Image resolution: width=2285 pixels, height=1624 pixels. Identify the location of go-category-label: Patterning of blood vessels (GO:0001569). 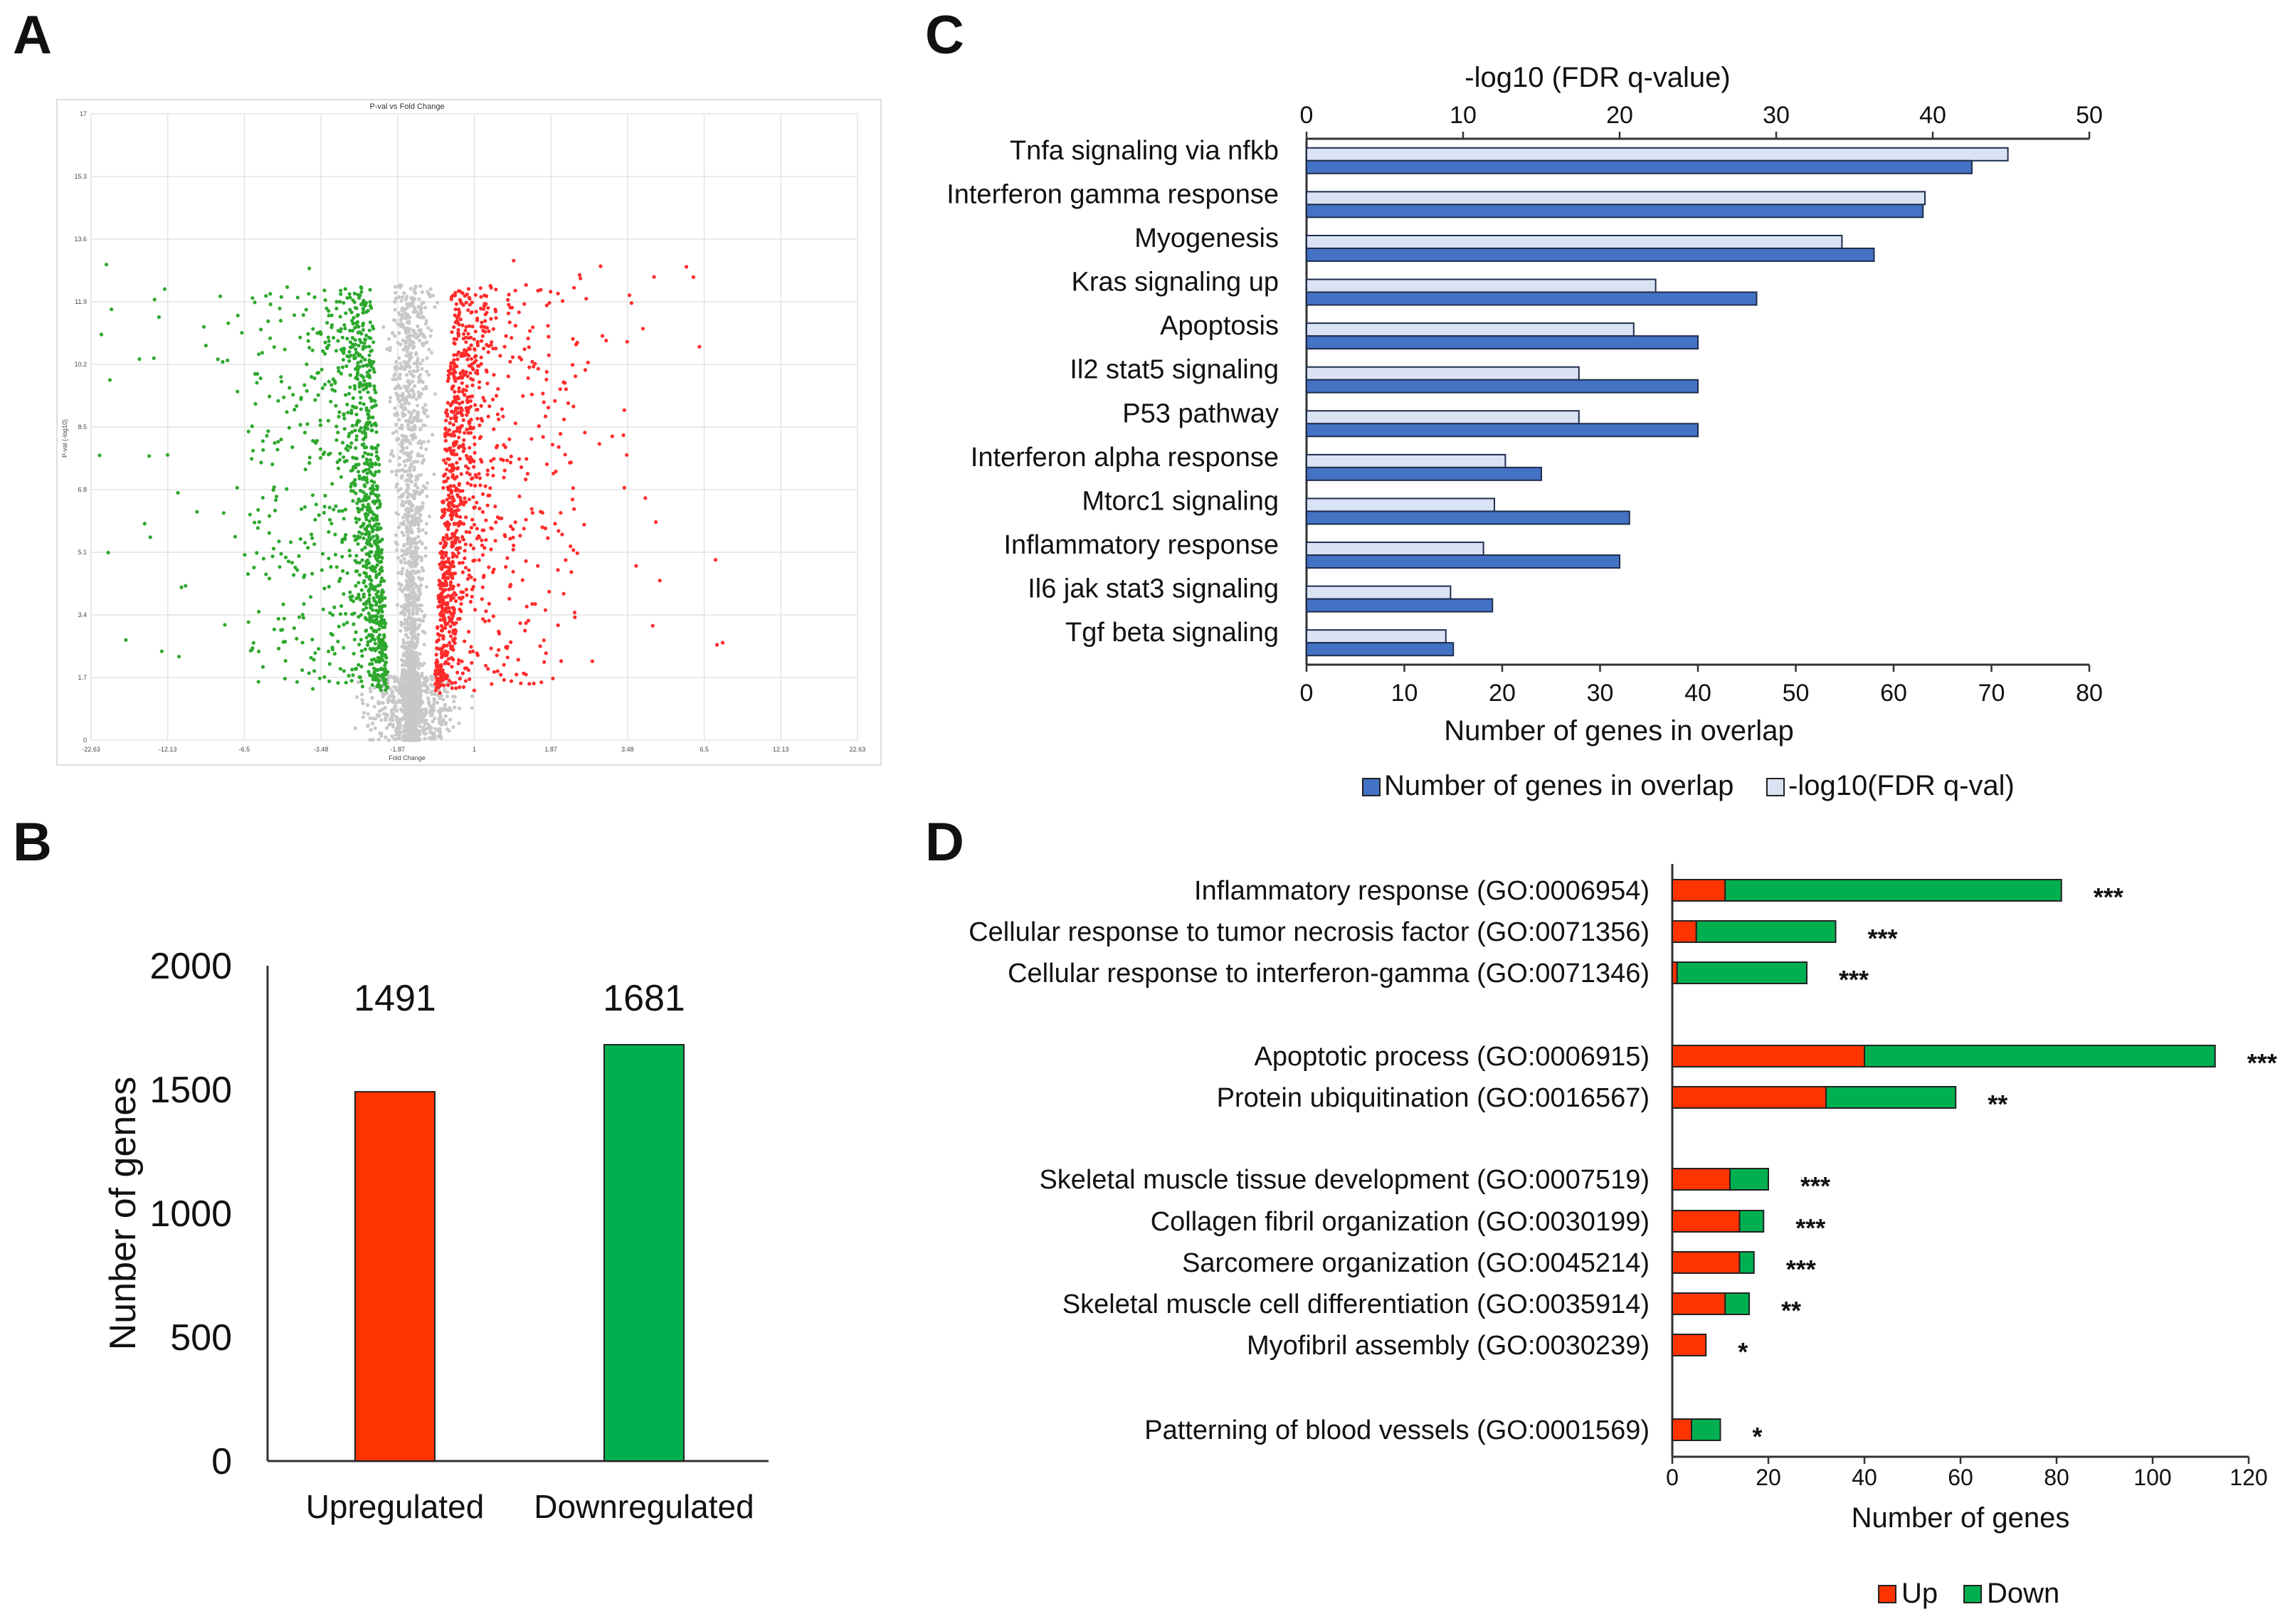
(1397, 1430).